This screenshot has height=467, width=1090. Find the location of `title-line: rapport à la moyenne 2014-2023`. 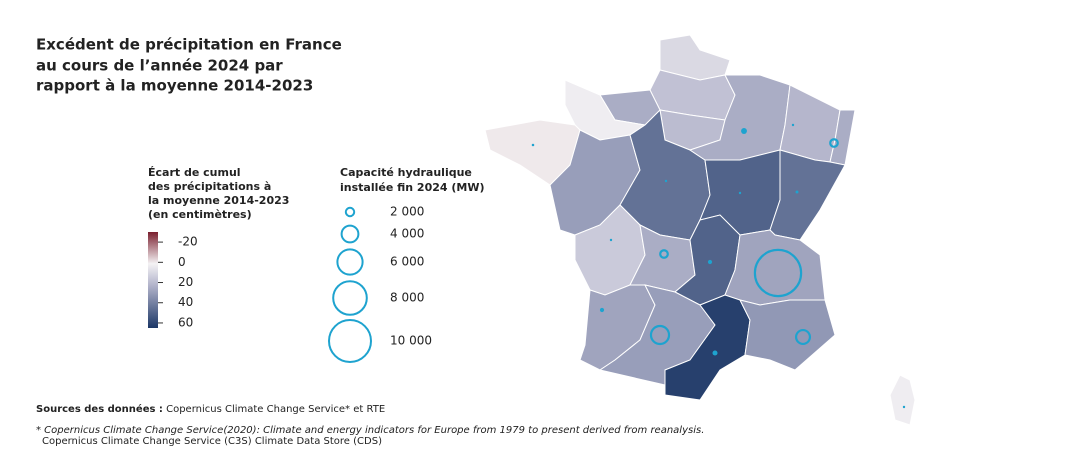

title-line: rapport à la moyenne 2014-2023 is located at coordinates (174, 86).